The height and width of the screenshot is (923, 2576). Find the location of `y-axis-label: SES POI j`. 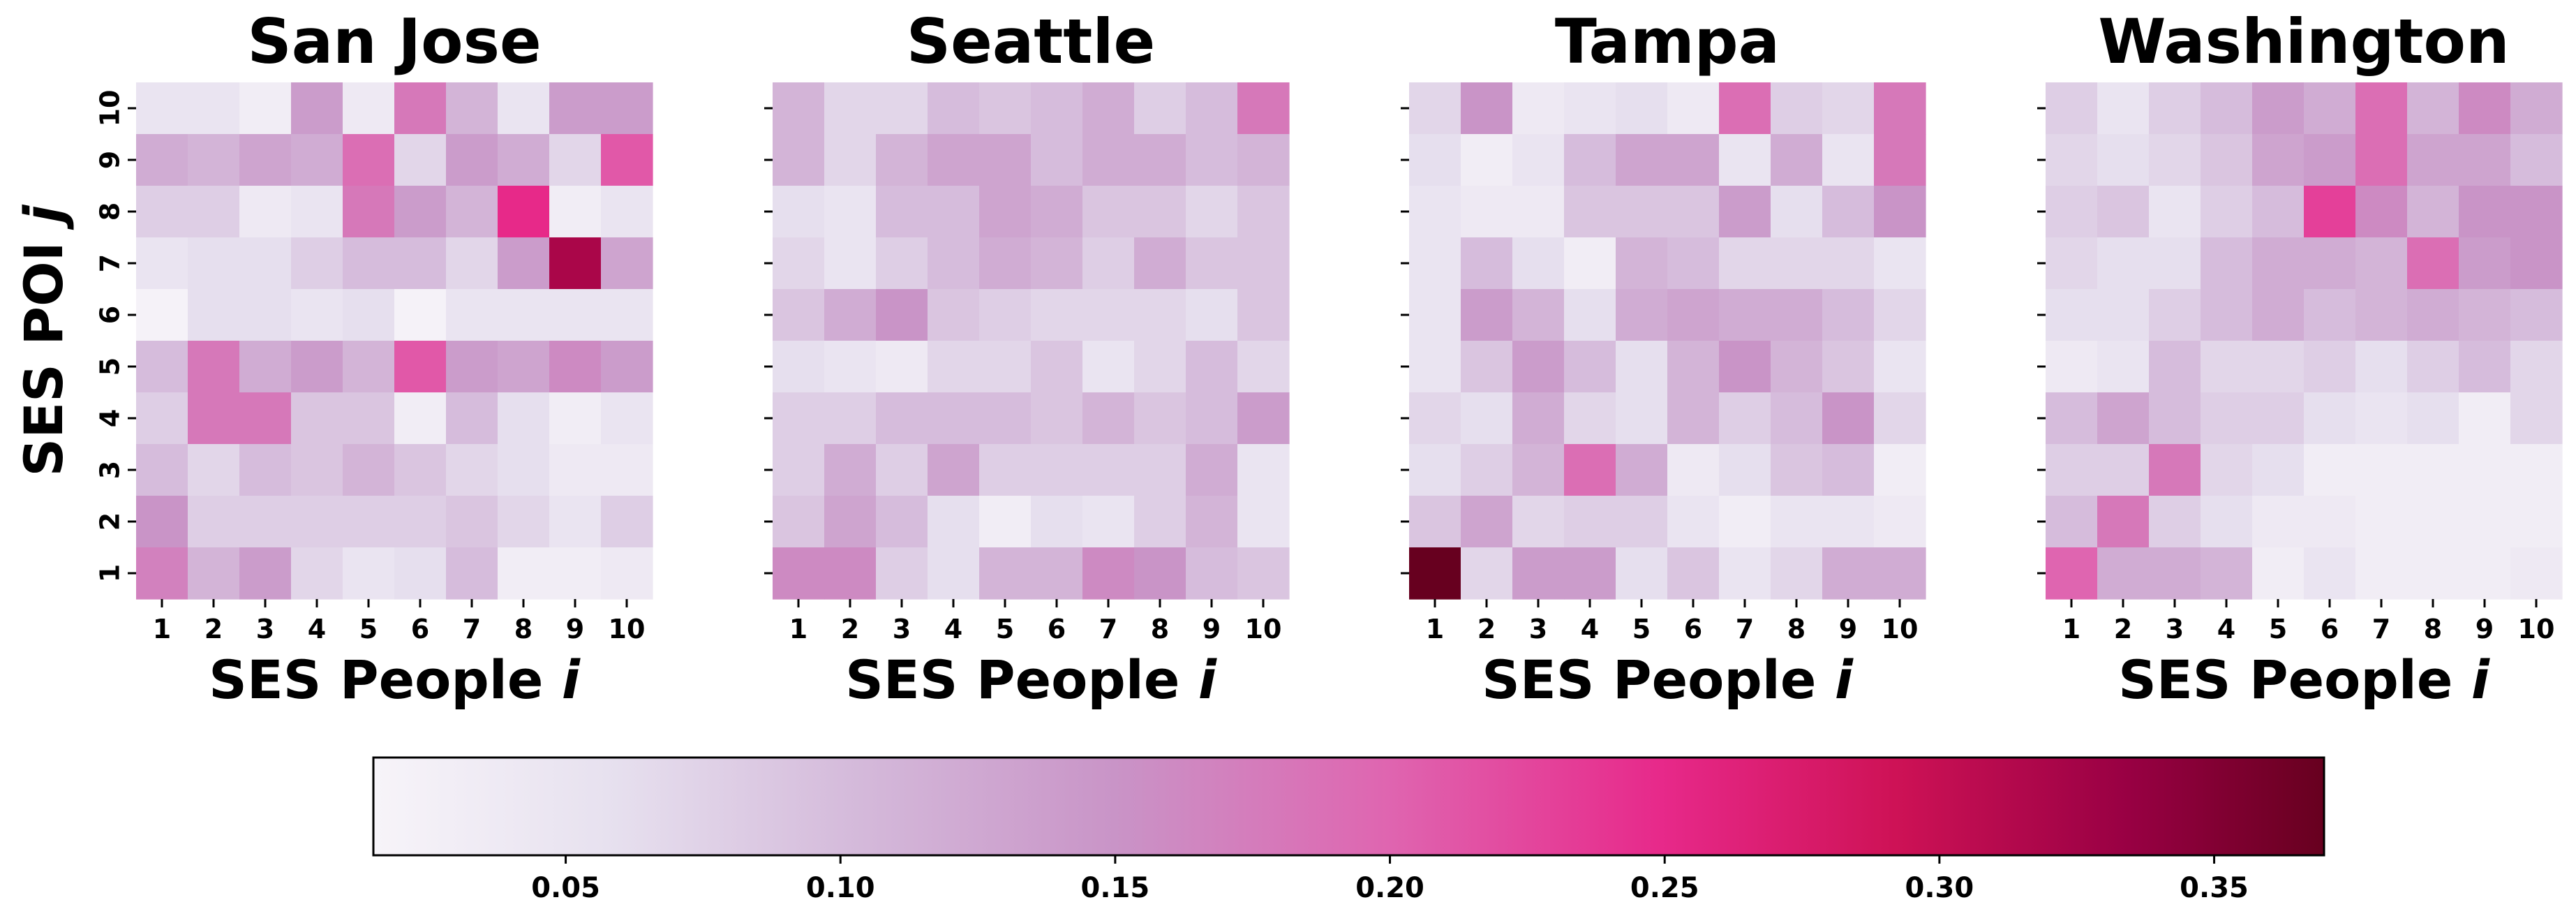

y-axis-label: SES POI j is located at coordinates (44, 341).